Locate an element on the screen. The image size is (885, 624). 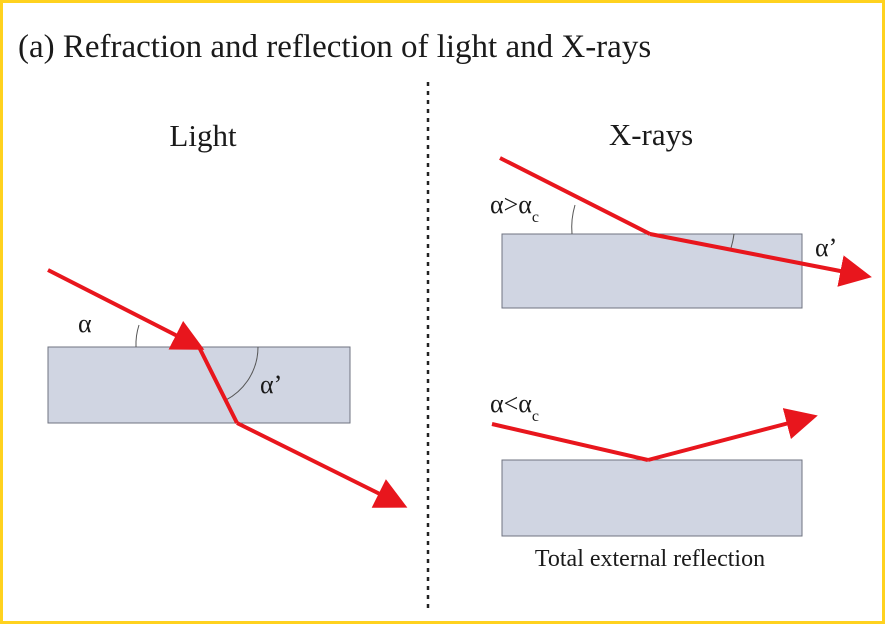
xray-refraction-angle-label: α>αc is located at coordinates (514, 208).